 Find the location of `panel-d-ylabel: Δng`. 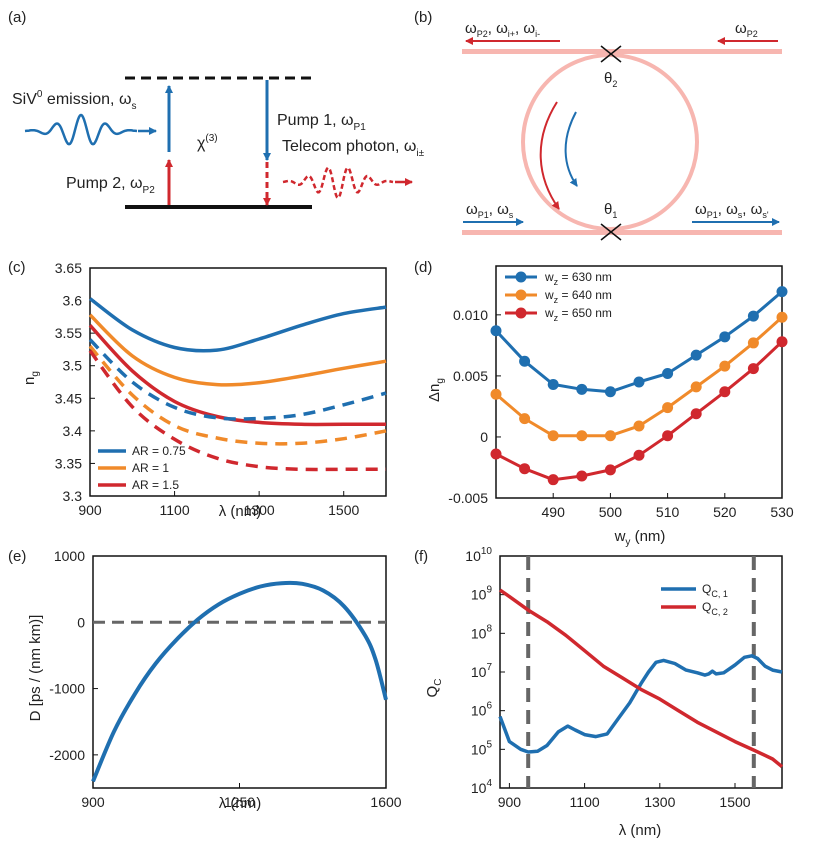

panel-d-ylabel: Δng is located at coordinates (436, 390).